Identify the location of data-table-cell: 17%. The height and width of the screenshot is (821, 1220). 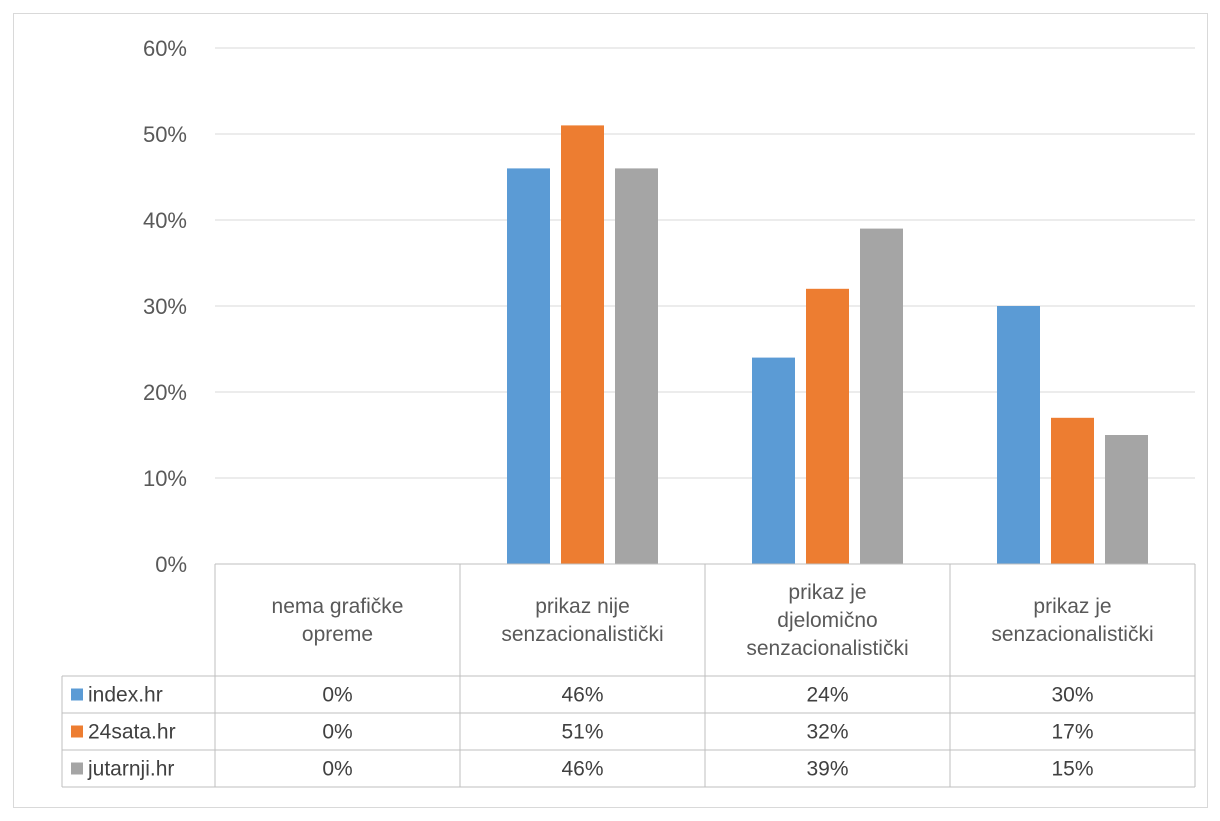
(1072, 732).